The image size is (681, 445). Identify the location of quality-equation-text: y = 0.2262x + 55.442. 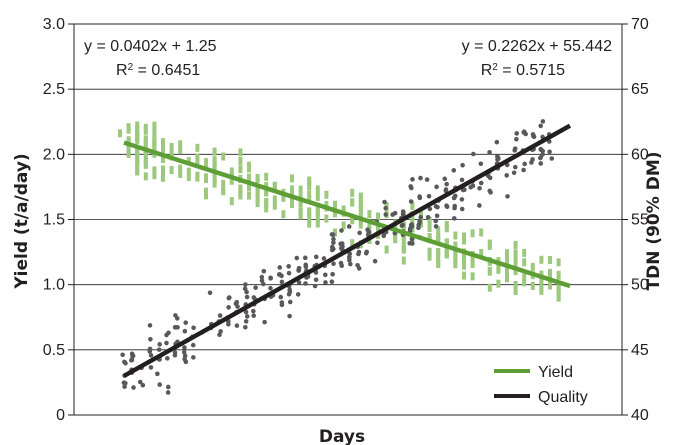
(537, 46).